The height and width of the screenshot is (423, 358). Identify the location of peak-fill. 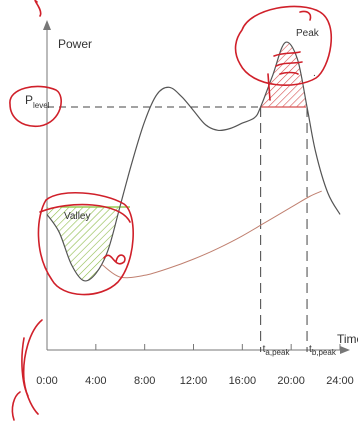
(283, 75).